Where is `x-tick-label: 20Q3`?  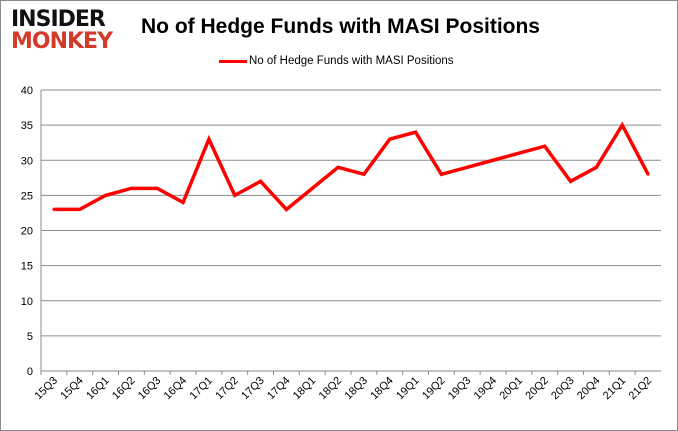 x-tick-label: 20Q3 is located at coordinates (563, 389).